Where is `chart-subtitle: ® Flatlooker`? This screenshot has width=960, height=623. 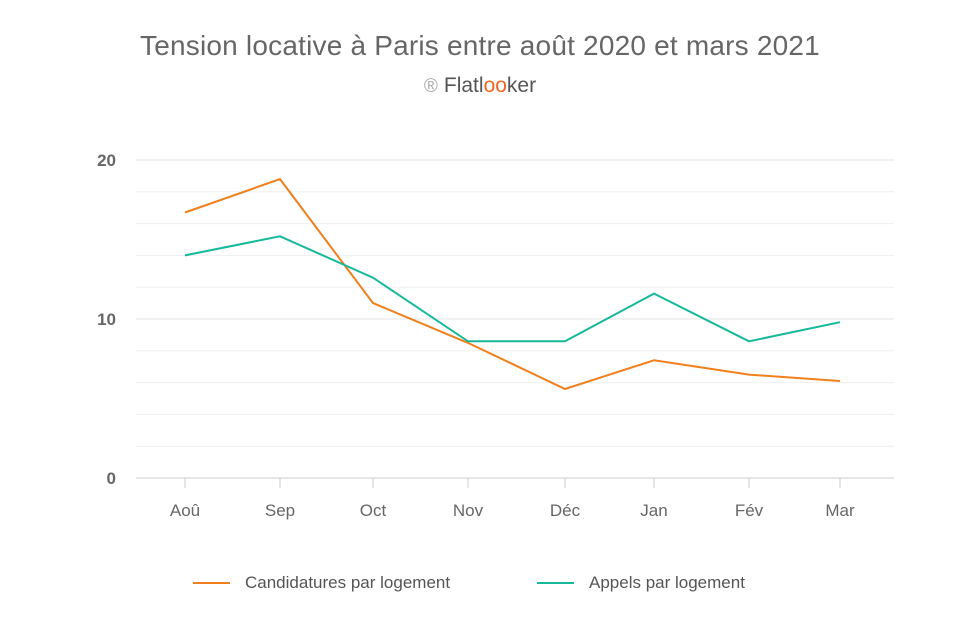 chart-subtitle: ® Flatlooker is located at coordinates (480, 86).